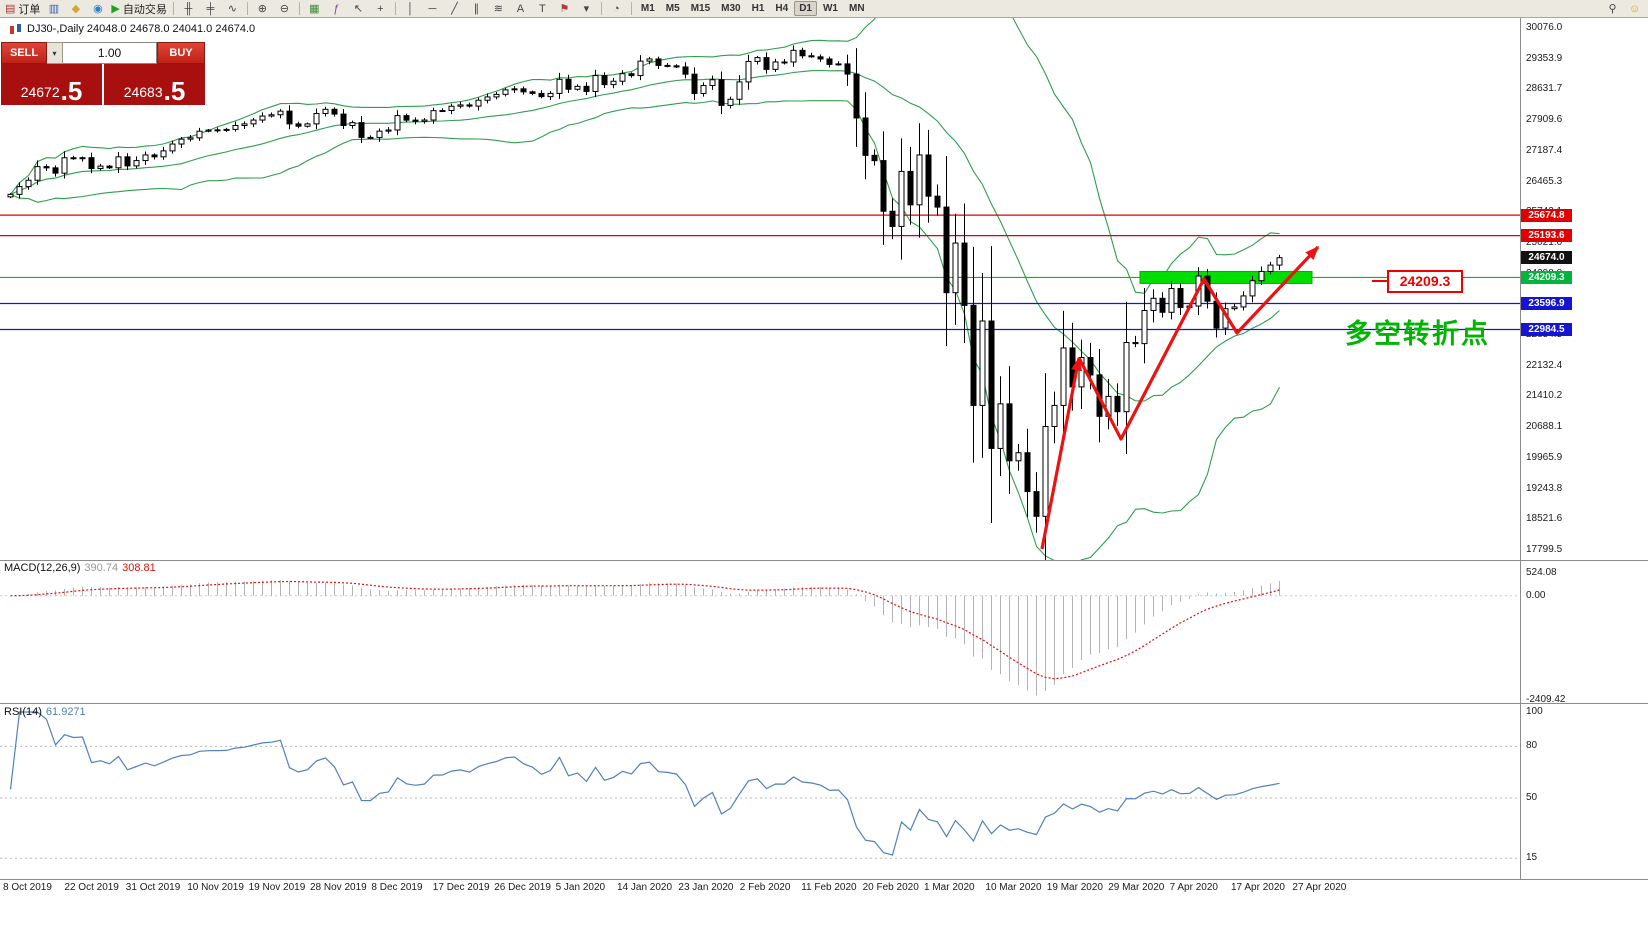 This screenshot has width=1648, height=943. Describe the element at coordinates (174, 90) in the screenshot. I see `buy-price-frac: .5` at that location.